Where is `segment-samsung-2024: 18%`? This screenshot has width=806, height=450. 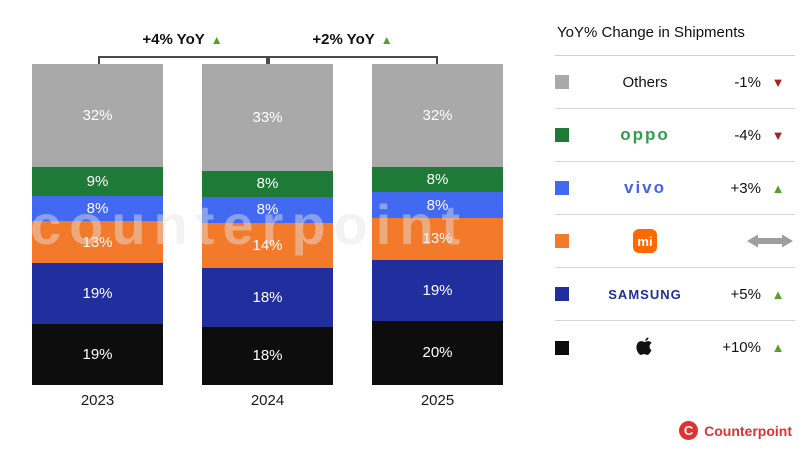 segment-samsung-2024: 18% is located at coordinates (267, 297).